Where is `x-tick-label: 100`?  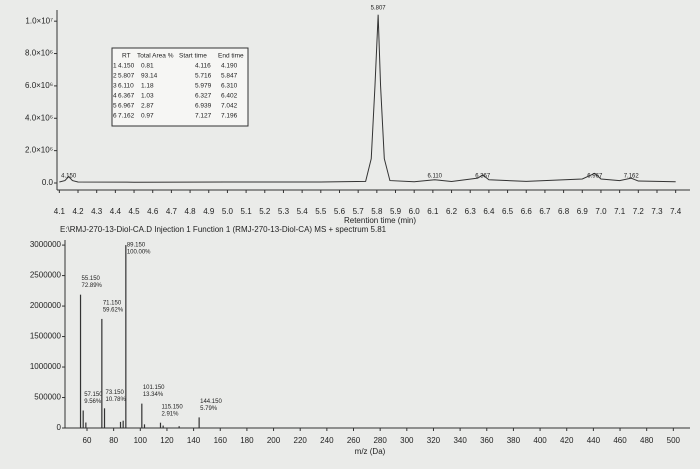 x-tick-label: 100 is located at coordinates (141, 440).